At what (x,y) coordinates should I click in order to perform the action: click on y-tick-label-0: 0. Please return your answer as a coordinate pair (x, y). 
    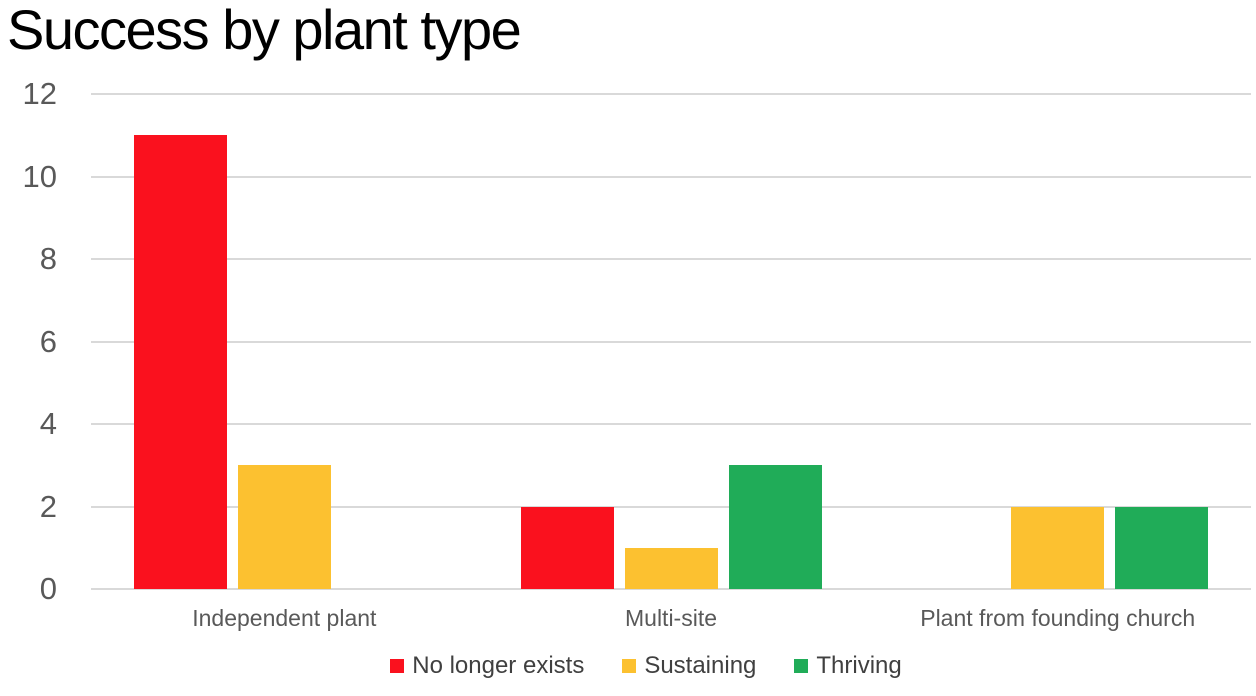
    Looking at the image, I should click on (48, 588).